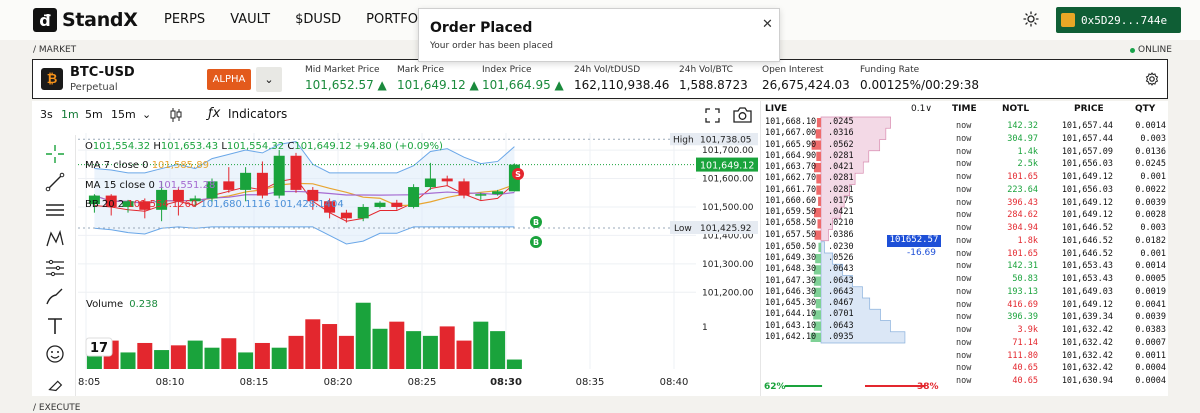 This screenshot has height=413, width=1200. Describe the element at coordinates (854, 212) in the screenshot. I see `orderbook-ask-row: 101,659.50 .0421` at that location.